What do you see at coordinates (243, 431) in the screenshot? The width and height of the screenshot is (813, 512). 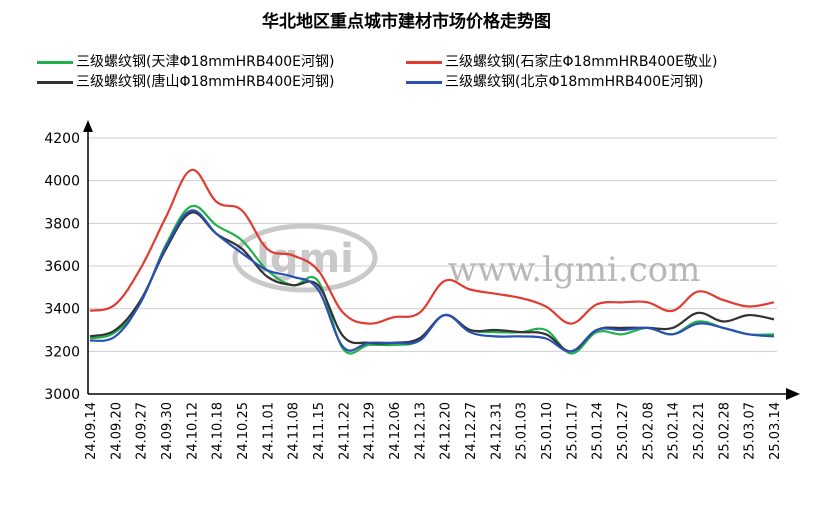 I see `x-tick-label: 24.10.25` at bounding box center [243, 431].